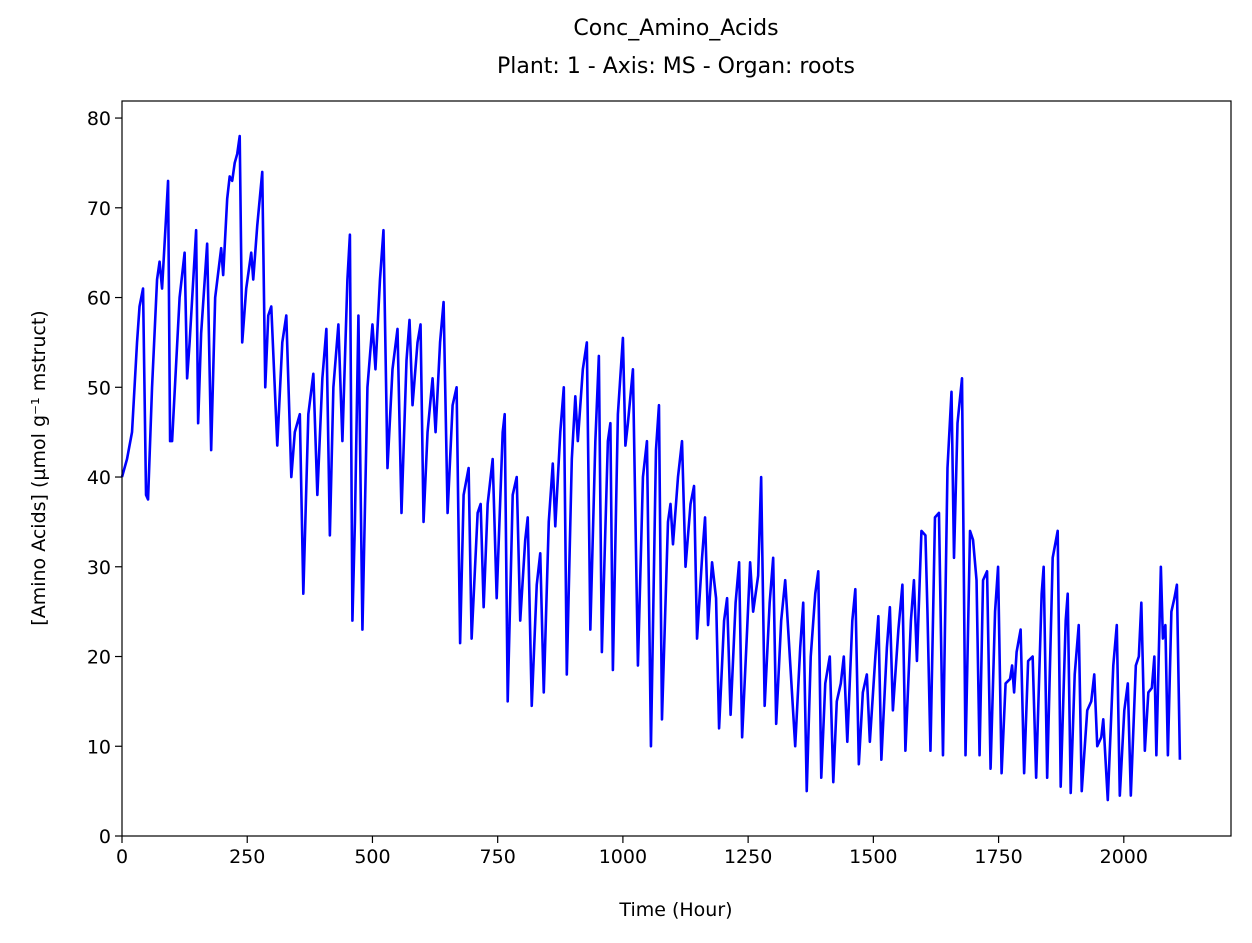  What do you see at coordinates (122, 857) in the screenshot?
I see `x-tick-label: 0` at bounding box center [122, 857].